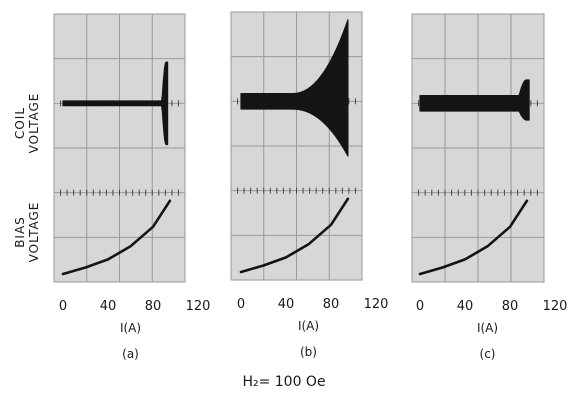 This screenshot has width=569, height=398. Describe the element at coordinates (294, 88) in the screenshot. I see `coil-voltage-trace-b` at that location.